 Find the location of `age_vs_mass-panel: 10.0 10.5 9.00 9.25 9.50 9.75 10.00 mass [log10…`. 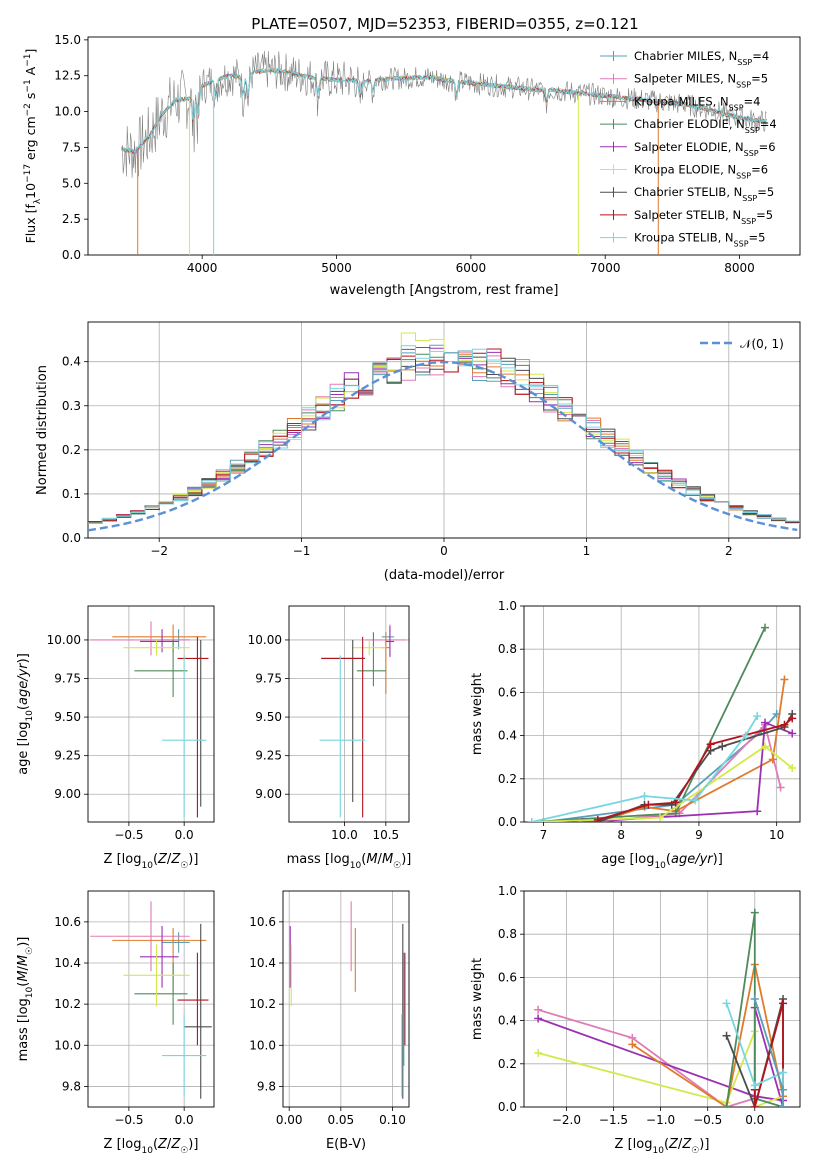

age_vs_mass-panel: 10.0 10.5 9.00 9.25 9.50 9.75 10.00 mass [log10… is located at coordinates (330, 738).